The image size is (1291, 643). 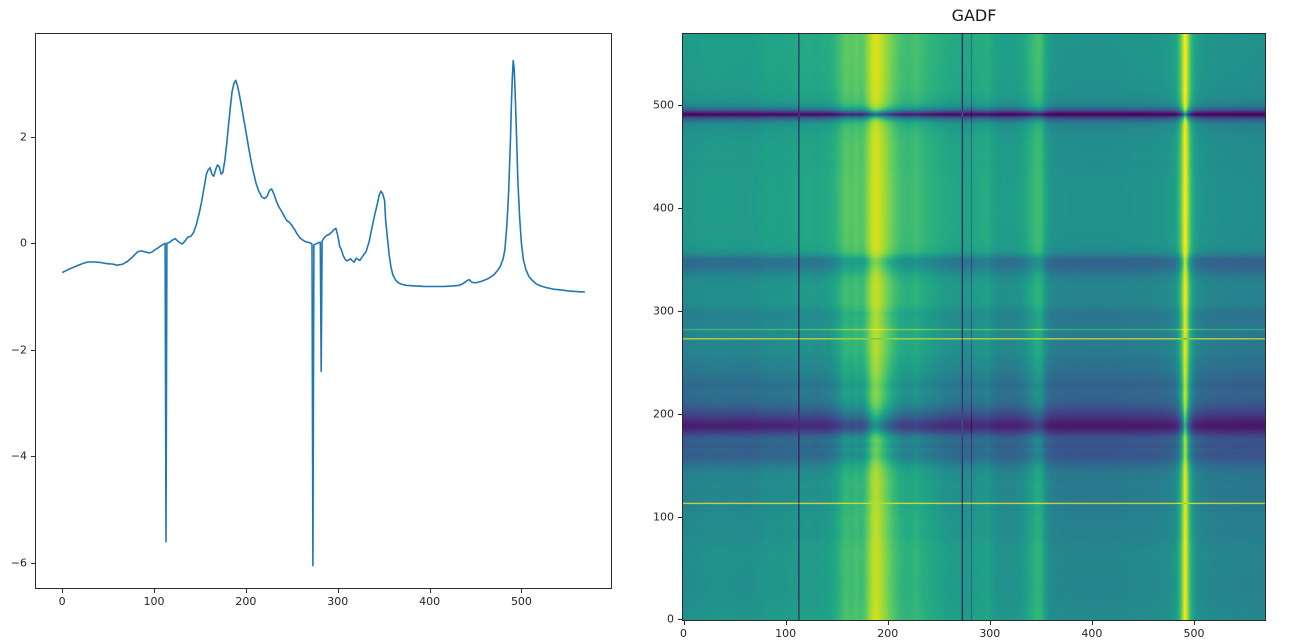 I want to click on y-tick-label: 400, so click(x=663, y=208).